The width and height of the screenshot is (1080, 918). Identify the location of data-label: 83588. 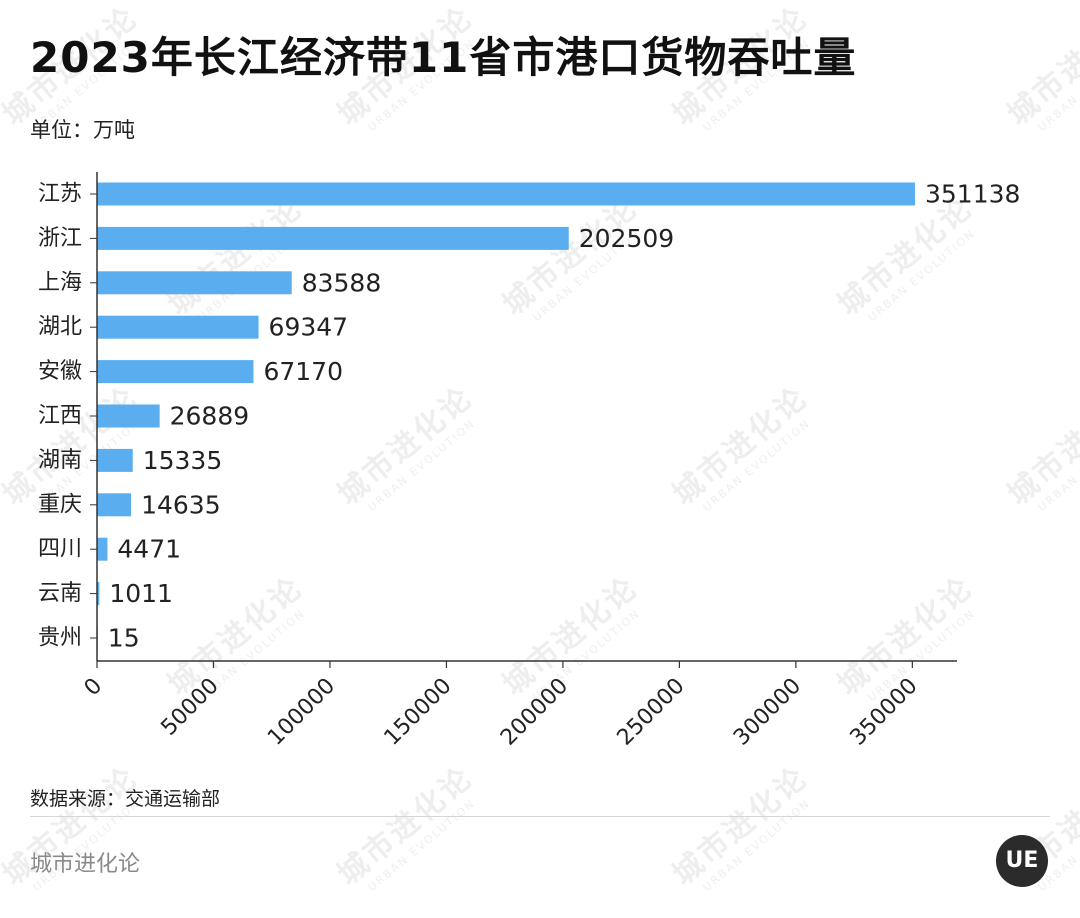
(342, 282).